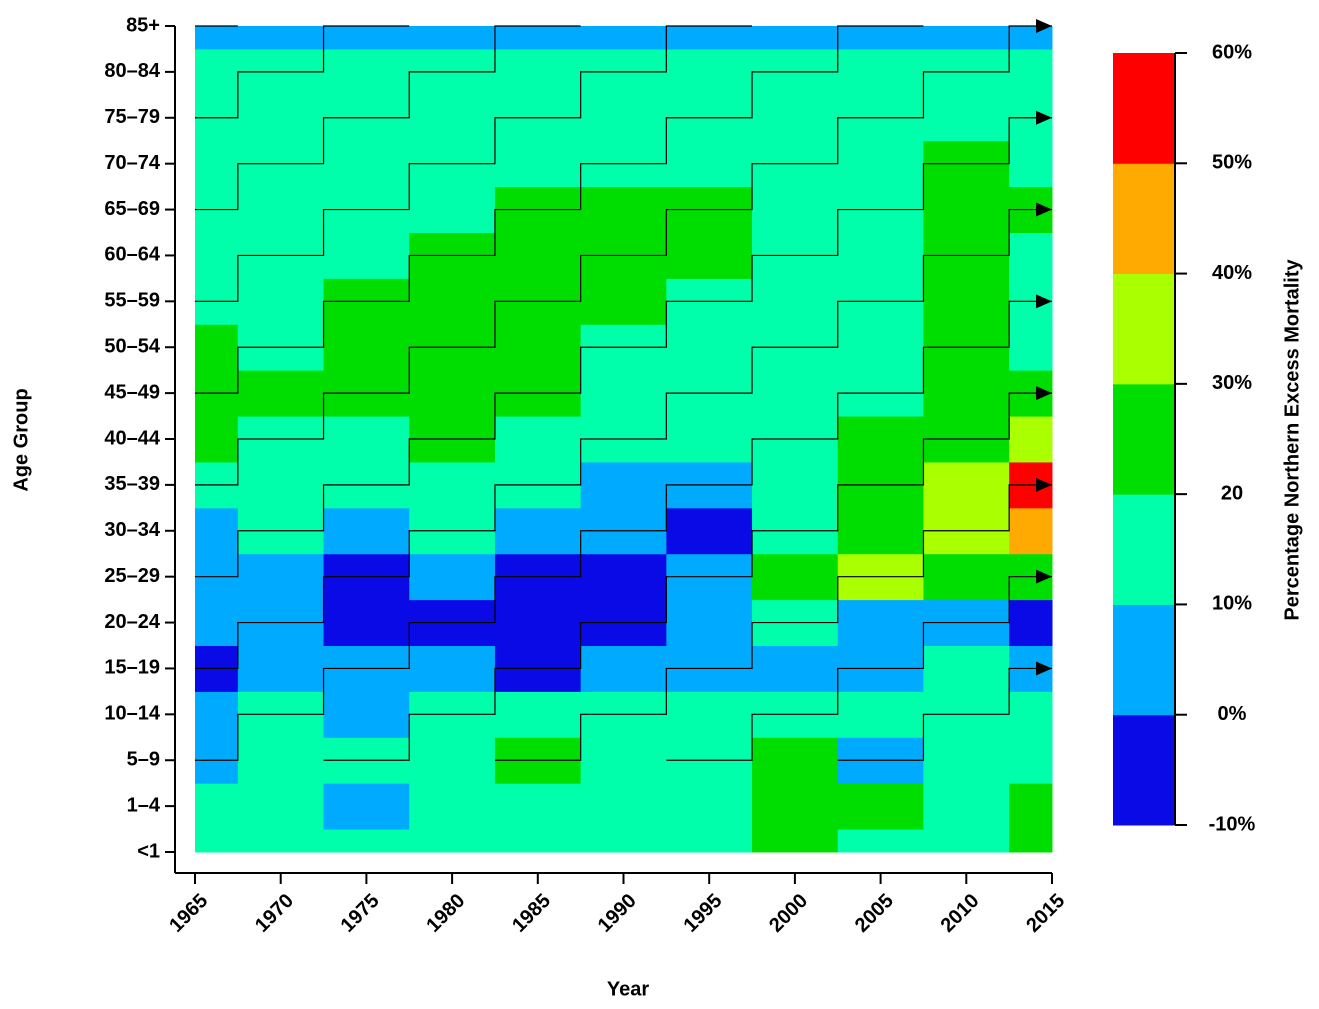 This screenshot has height=1009, width=1319. I want to click on colorbar-tick-label: 50%, so click(1232, 163).